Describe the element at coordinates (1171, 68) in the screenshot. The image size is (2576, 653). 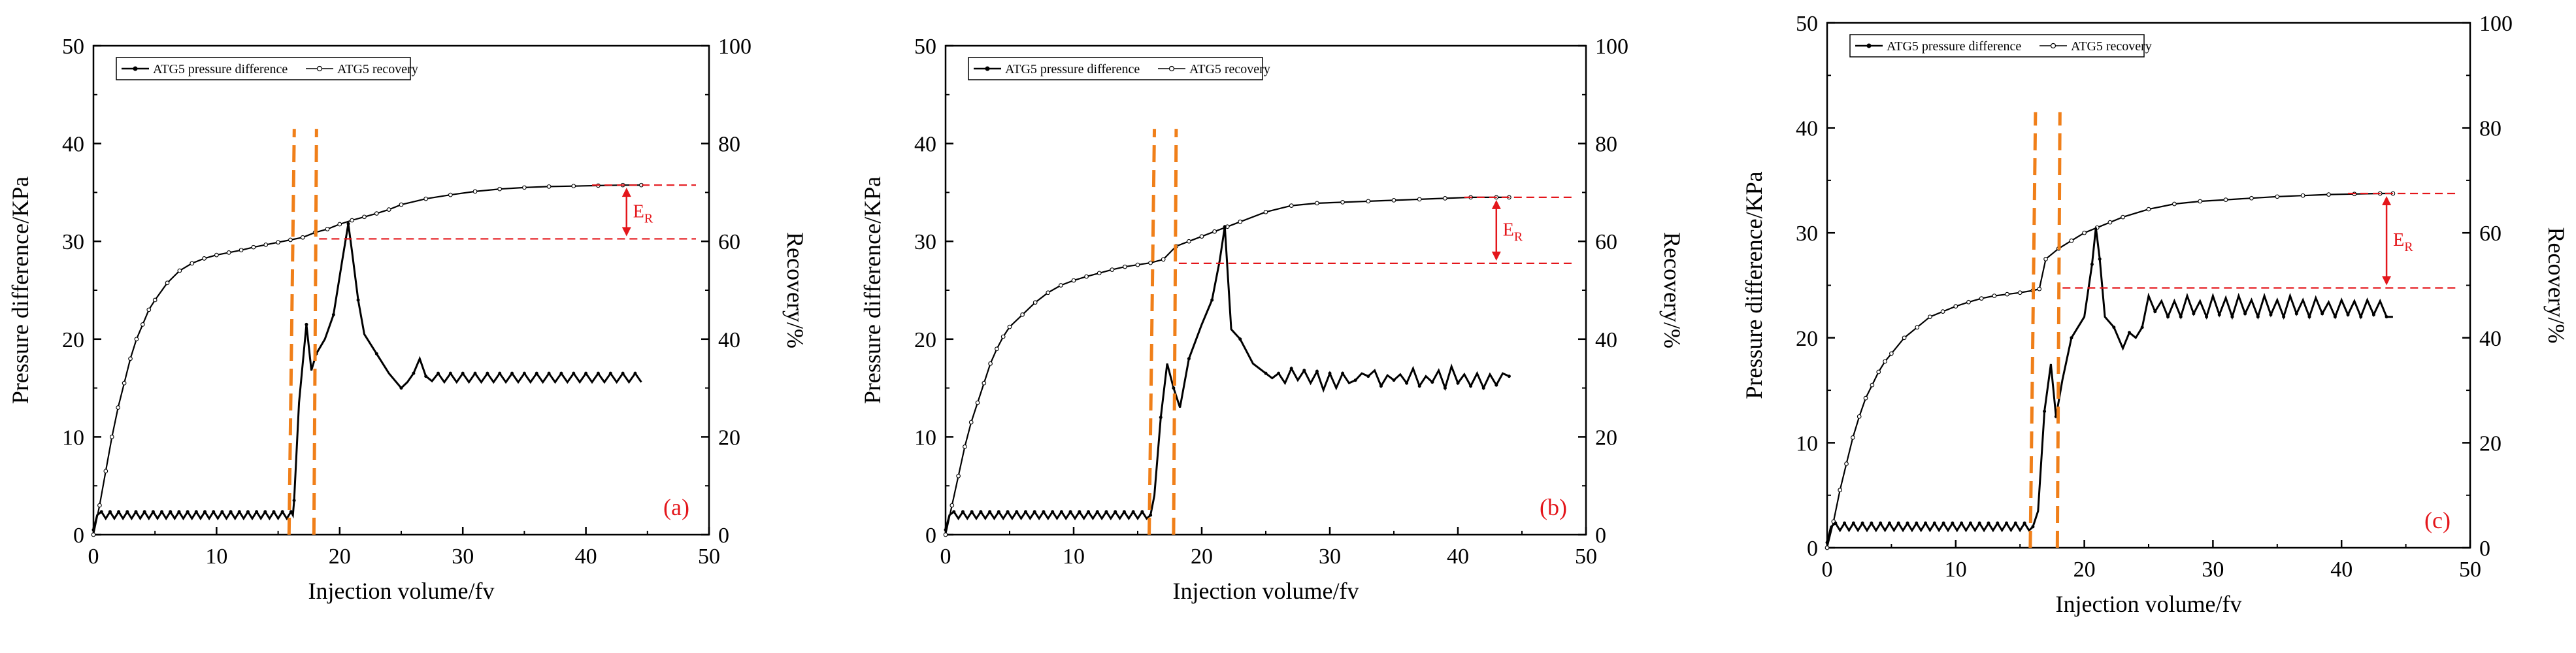
I see `legend-recovery-marker` at that location.